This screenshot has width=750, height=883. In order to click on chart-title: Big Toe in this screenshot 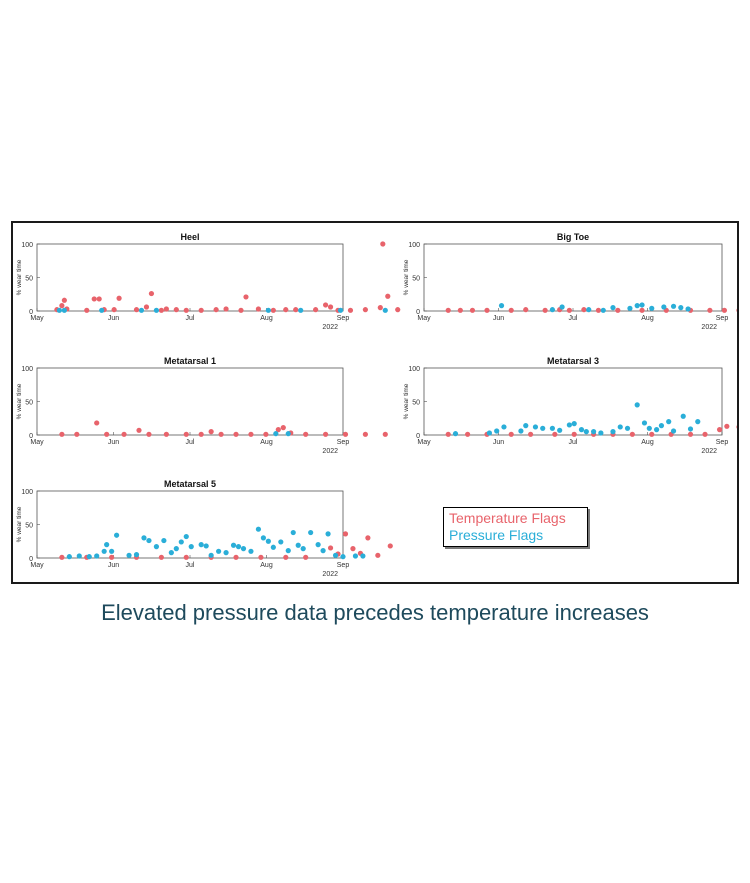, I will do `click(573, 237)`.